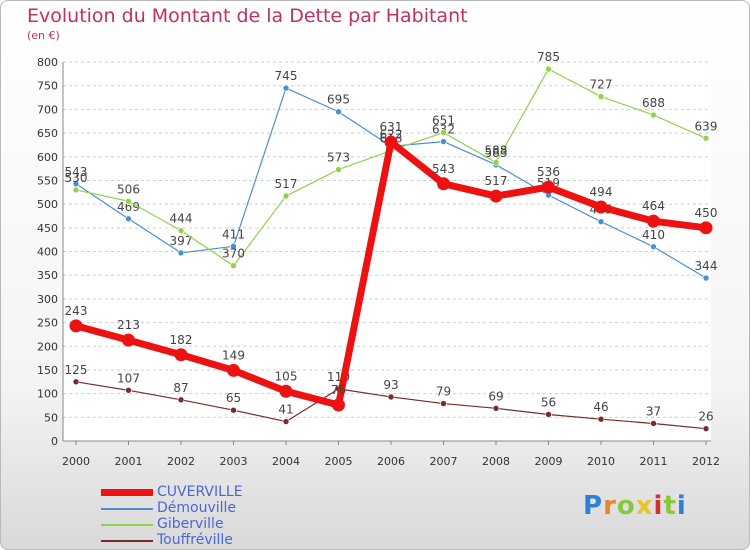  Describe the element at coordinates (548, 172) in the screenshot. I see `data-label-cuverville: 536` at that location.